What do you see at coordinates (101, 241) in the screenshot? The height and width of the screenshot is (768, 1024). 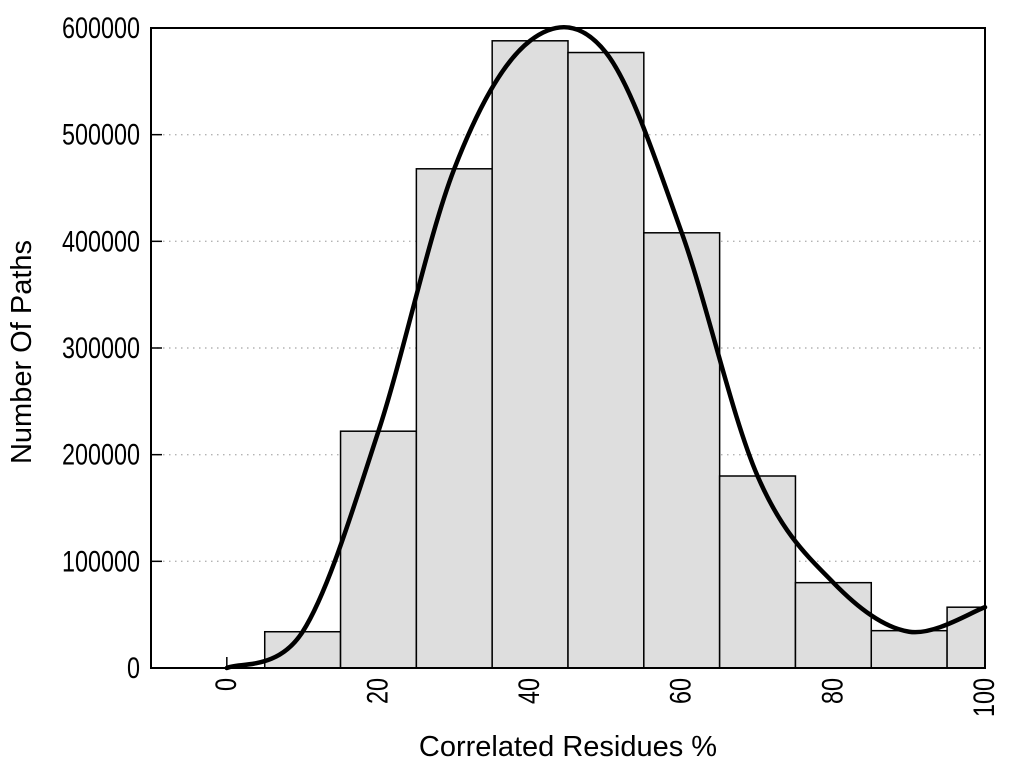 I see `y-tick-label: 400000` at bounding box center [101, 241].